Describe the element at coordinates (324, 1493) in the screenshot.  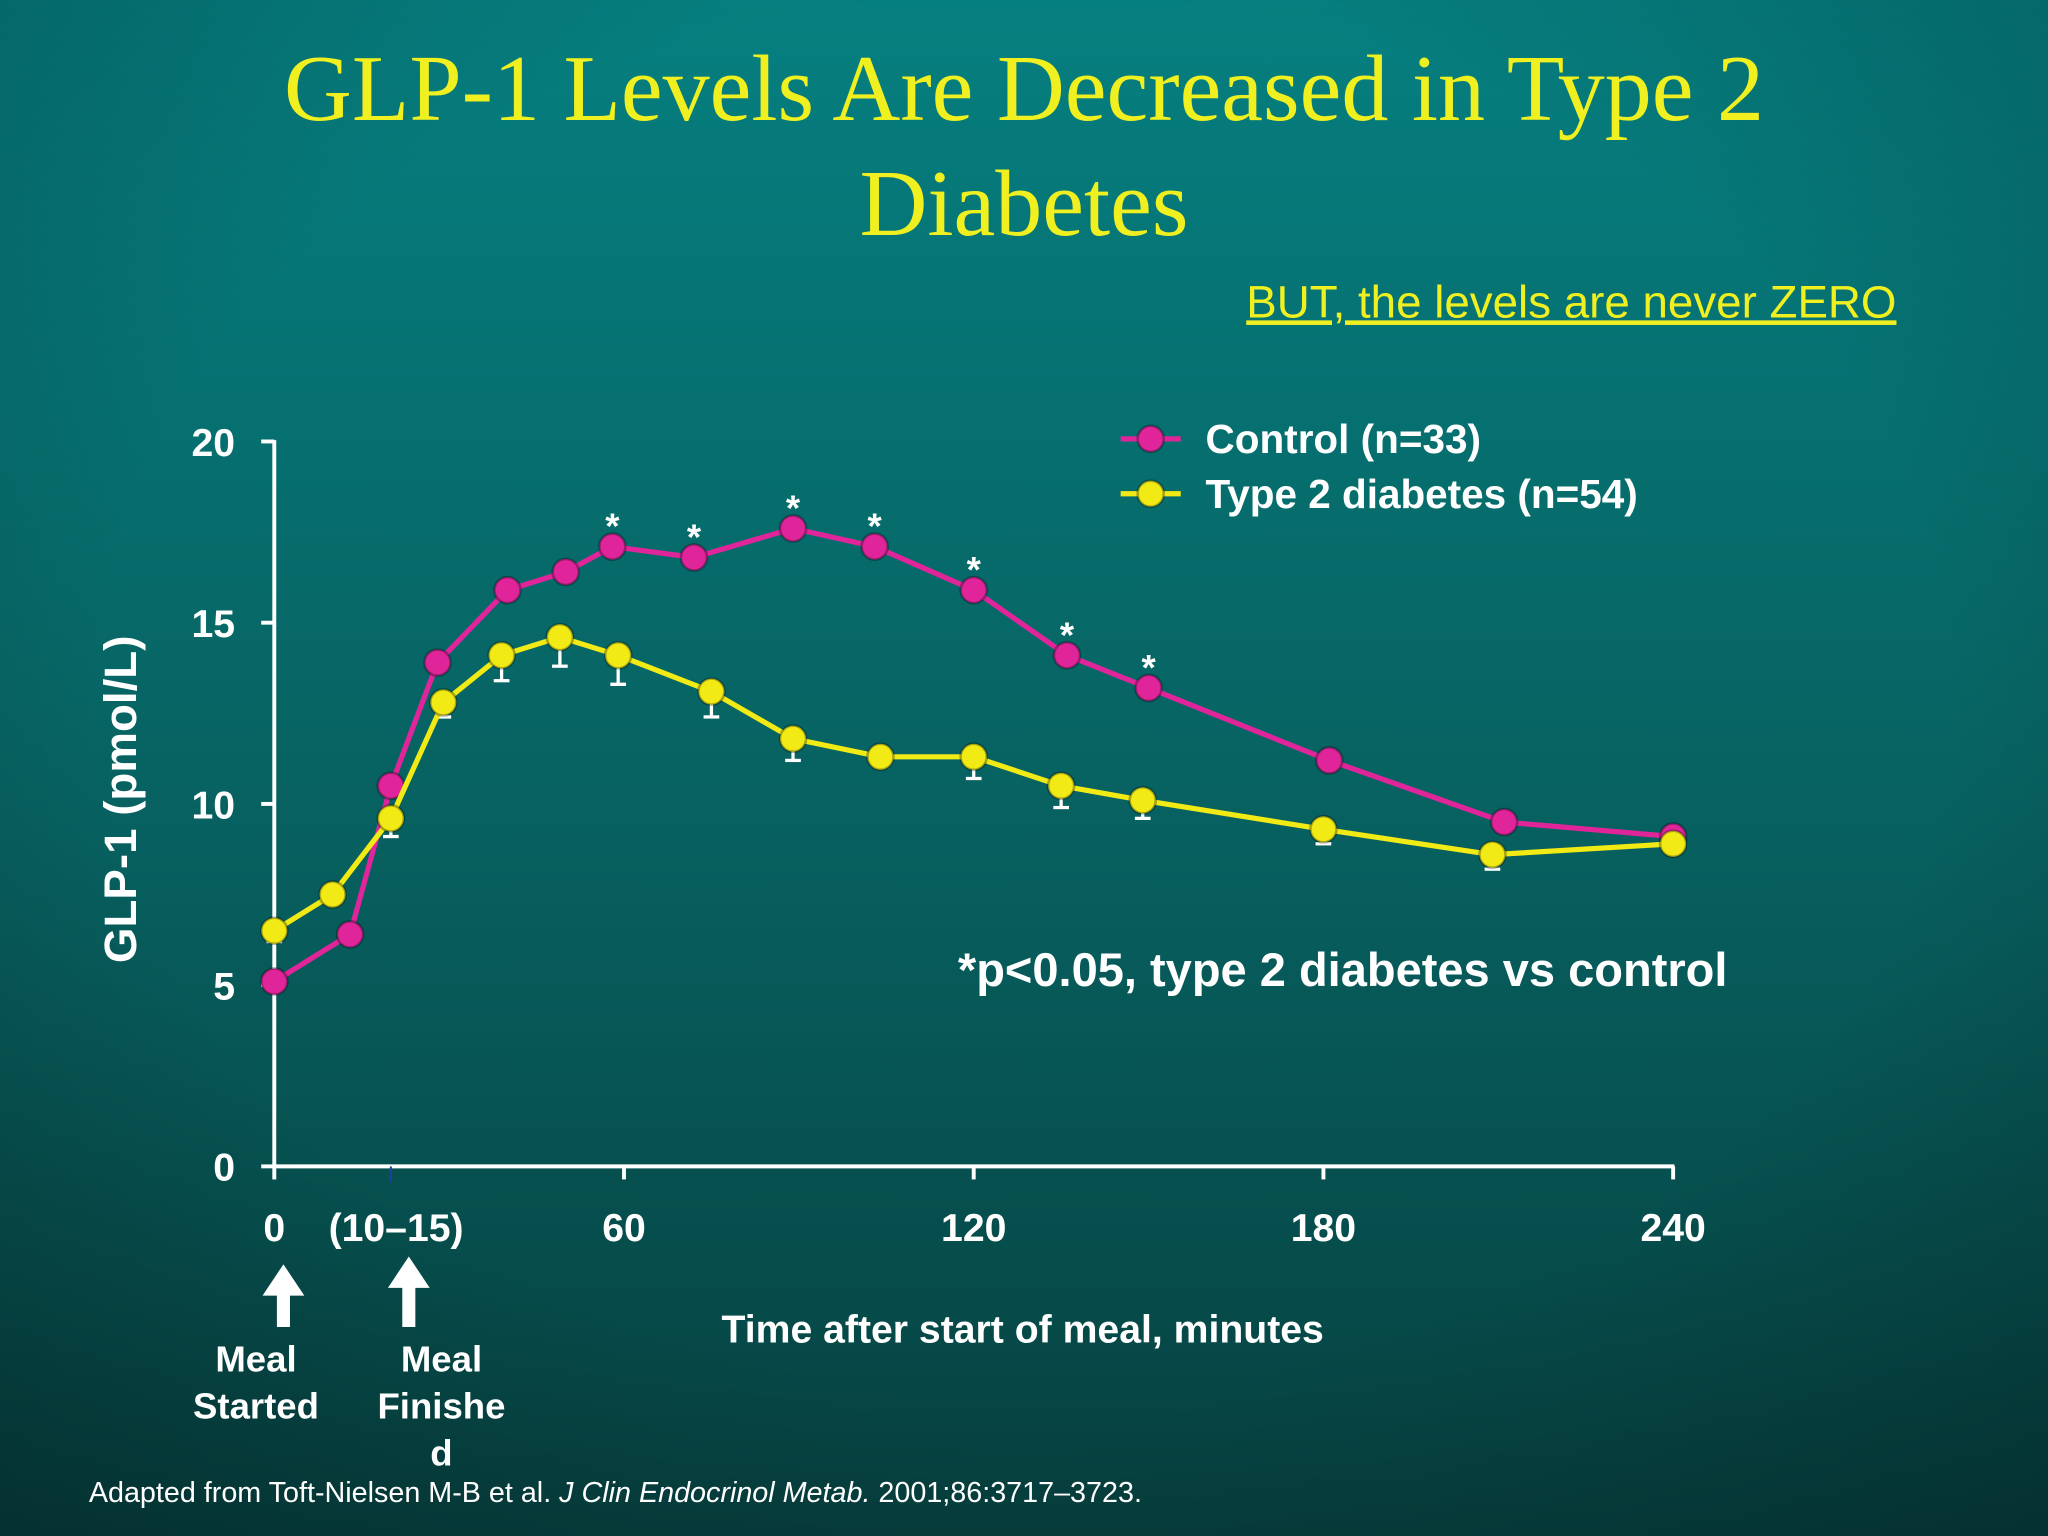
I see `source-part: Adapted from Toft-Nielsen M-B et al.` at that location.